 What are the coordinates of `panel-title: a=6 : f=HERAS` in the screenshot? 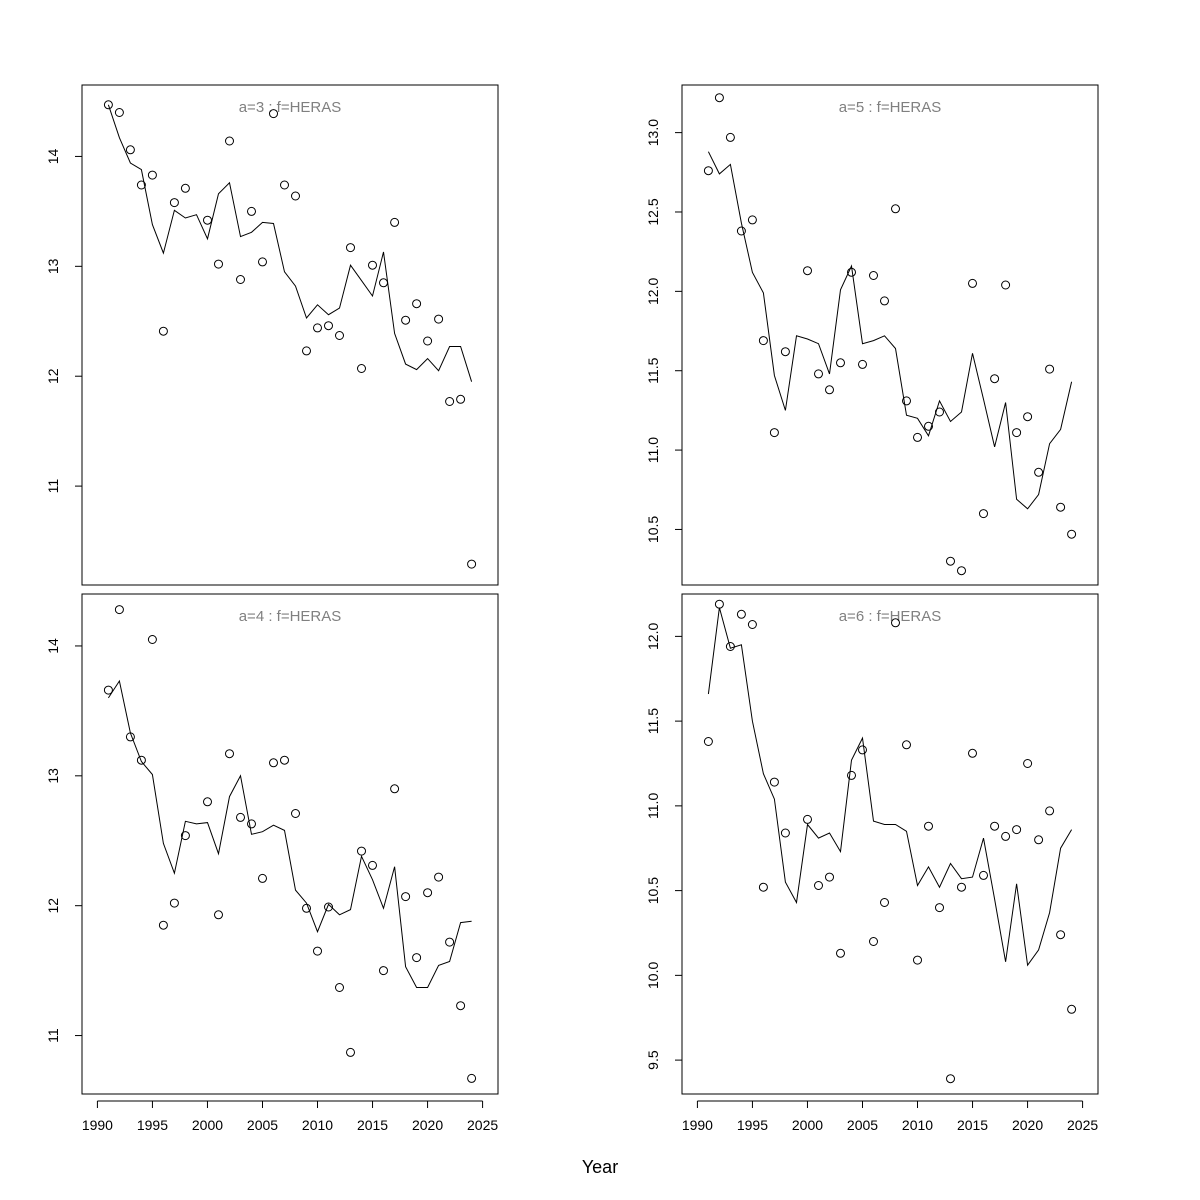 It's located at (890, 616).